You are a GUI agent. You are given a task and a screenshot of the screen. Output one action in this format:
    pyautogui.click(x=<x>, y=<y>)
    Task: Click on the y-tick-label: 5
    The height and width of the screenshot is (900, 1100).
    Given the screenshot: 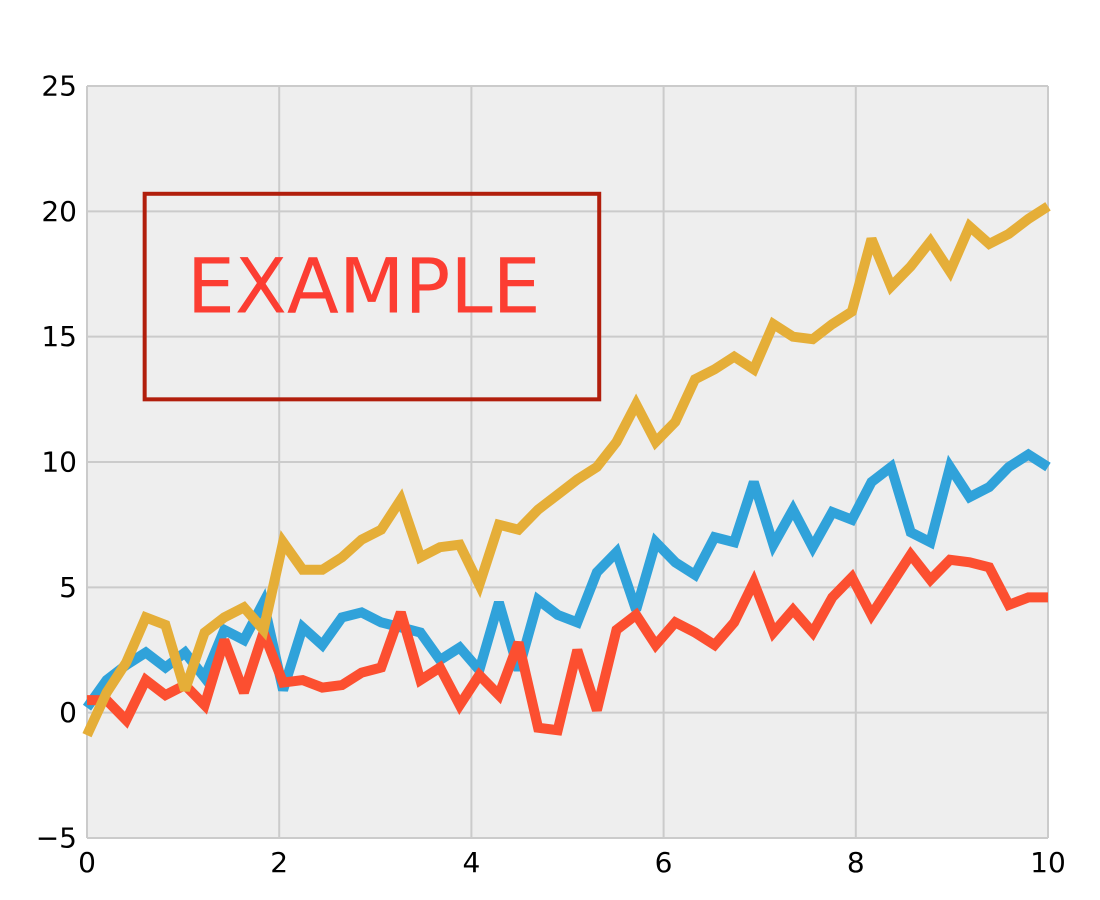 What is the action you would take?
    pyautogui.click(x=68, y=587)
    